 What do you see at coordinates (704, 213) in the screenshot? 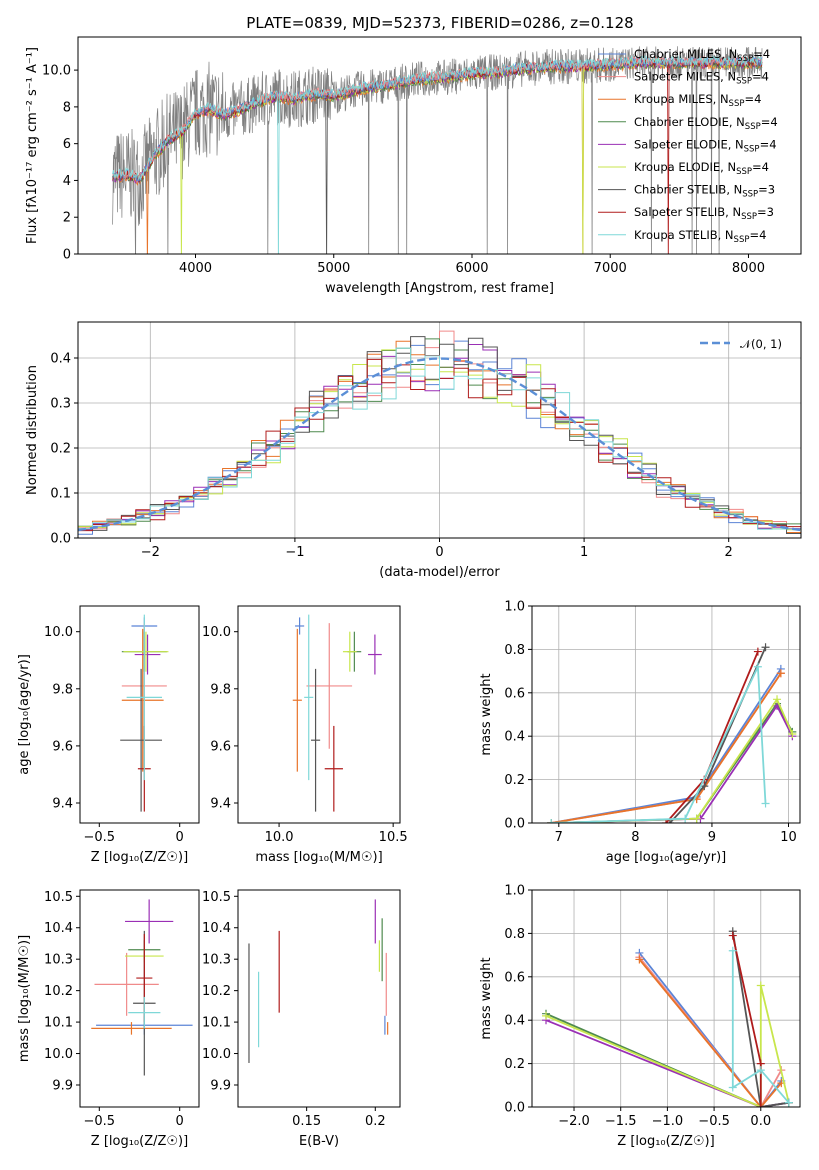
I see `legend-label: Salpeter STELIB, NSSP=3` at bounding box center [704, 213].